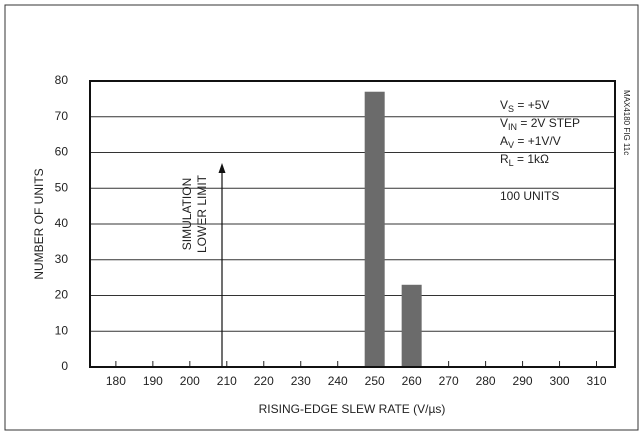 Image resolution: width=644 pixels, height=435 pixels. Describe the element at coordinates (187, 214) in the screenshot. I see `annotation-line: SIMULATION` at that location.